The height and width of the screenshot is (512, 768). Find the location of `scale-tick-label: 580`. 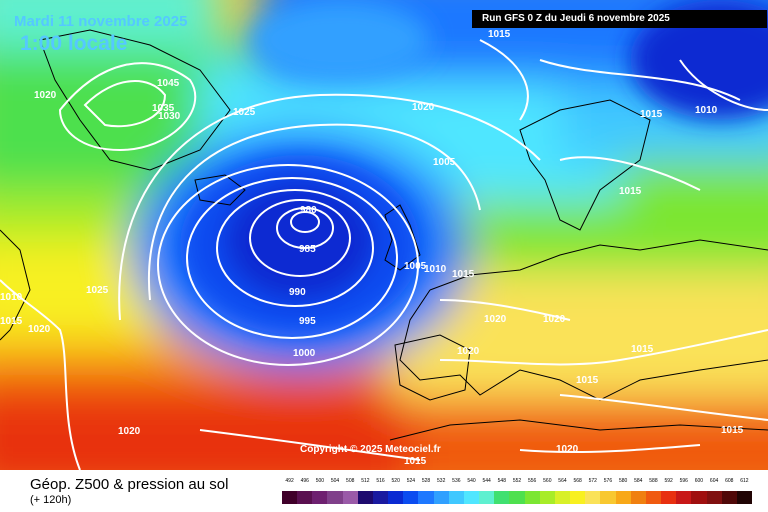

scale-tick-label: 580 is located at coordinates (623, 481).